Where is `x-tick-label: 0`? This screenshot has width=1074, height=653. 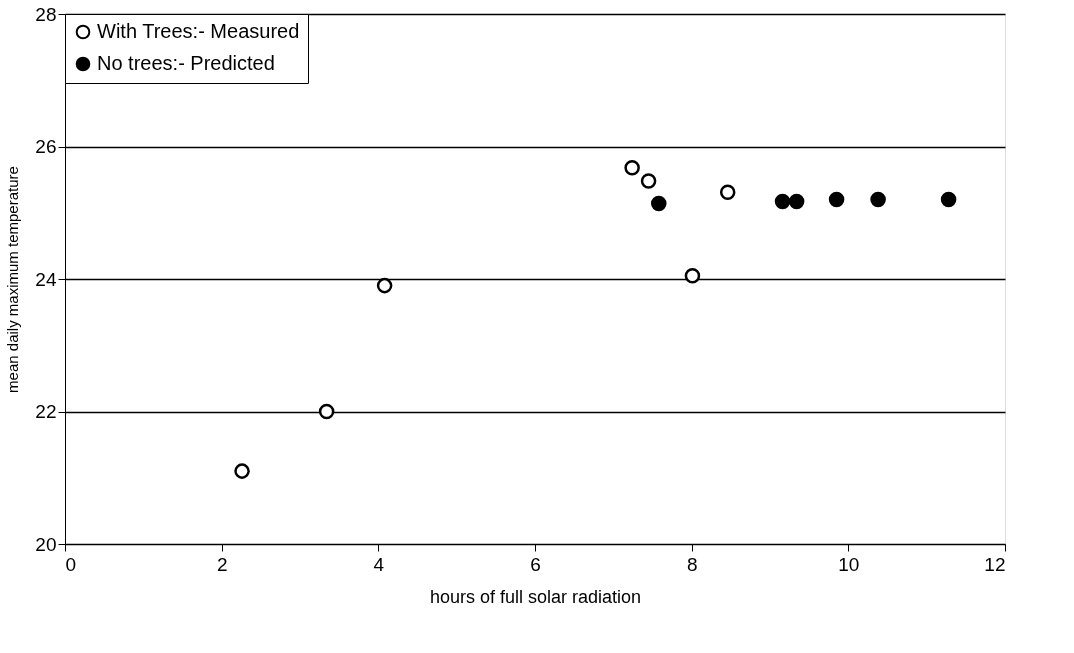
x-tick-label: 0 is located at coordinates (71, 564).